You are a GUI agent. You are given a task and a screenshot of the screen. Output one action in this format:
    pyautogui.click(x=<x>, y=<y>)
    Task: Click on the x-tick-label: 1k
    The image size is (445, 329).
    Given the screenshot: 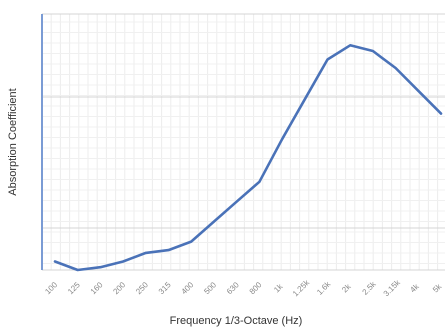 What is the action you would take?
    pyautogui.click(x=278, y=287)
    